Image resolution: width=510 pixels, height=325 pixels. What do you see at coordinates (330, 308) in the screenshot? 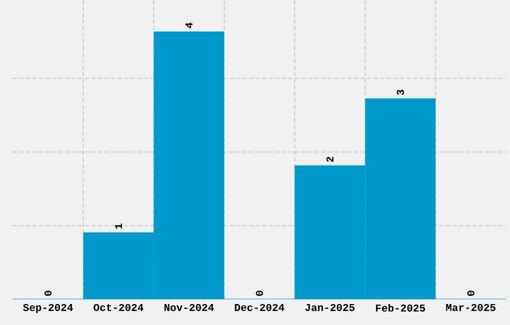
I see `x-tick-label: Jan-2025` at bounding box center [330, 308].